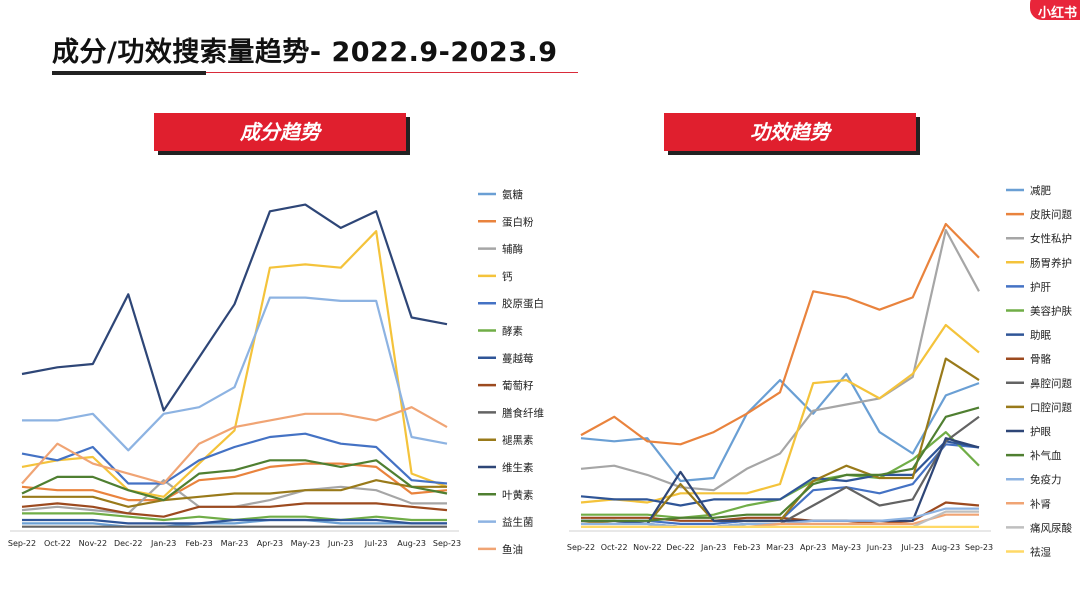  What do you see at coordinates (305, 543) in the screenshot?
I see `ingredient-x-tick-label: May-23` at bounding box center [305, 543].